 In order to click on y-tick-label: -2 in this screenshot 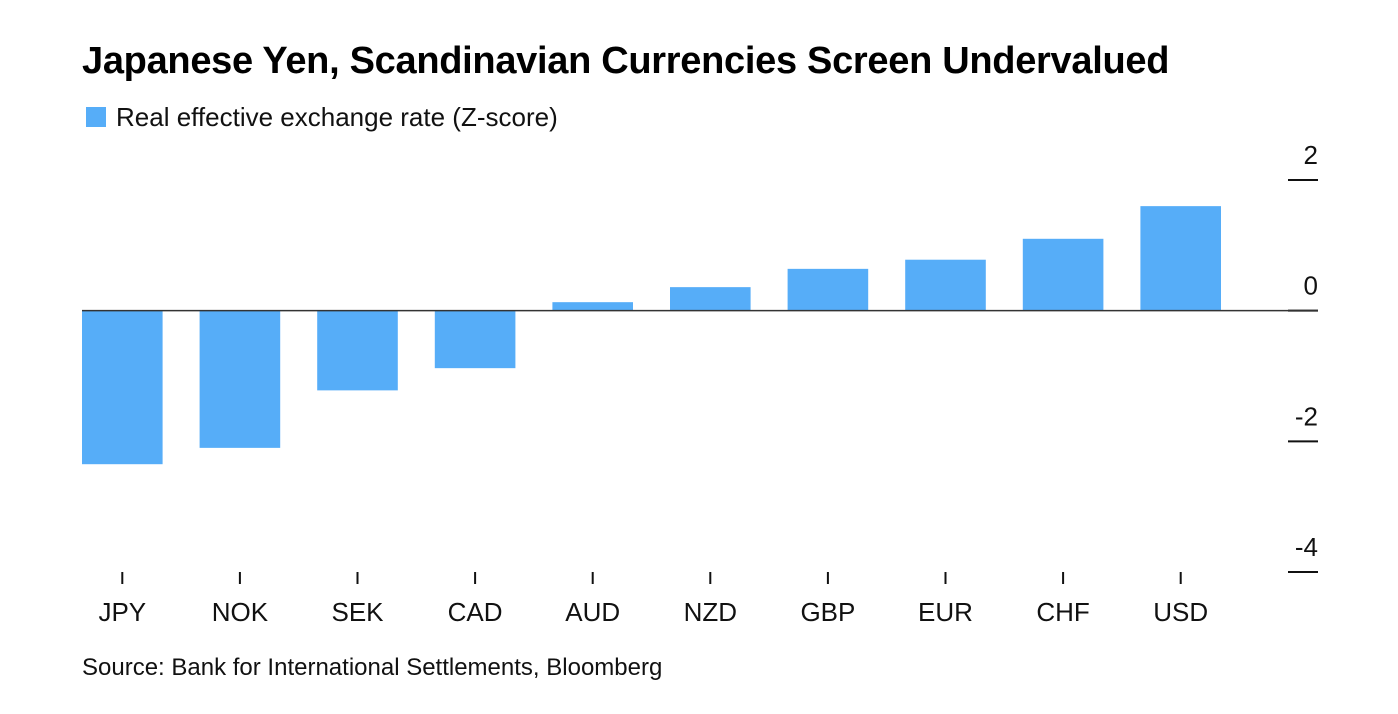, I will do `click(1306, 416)`.